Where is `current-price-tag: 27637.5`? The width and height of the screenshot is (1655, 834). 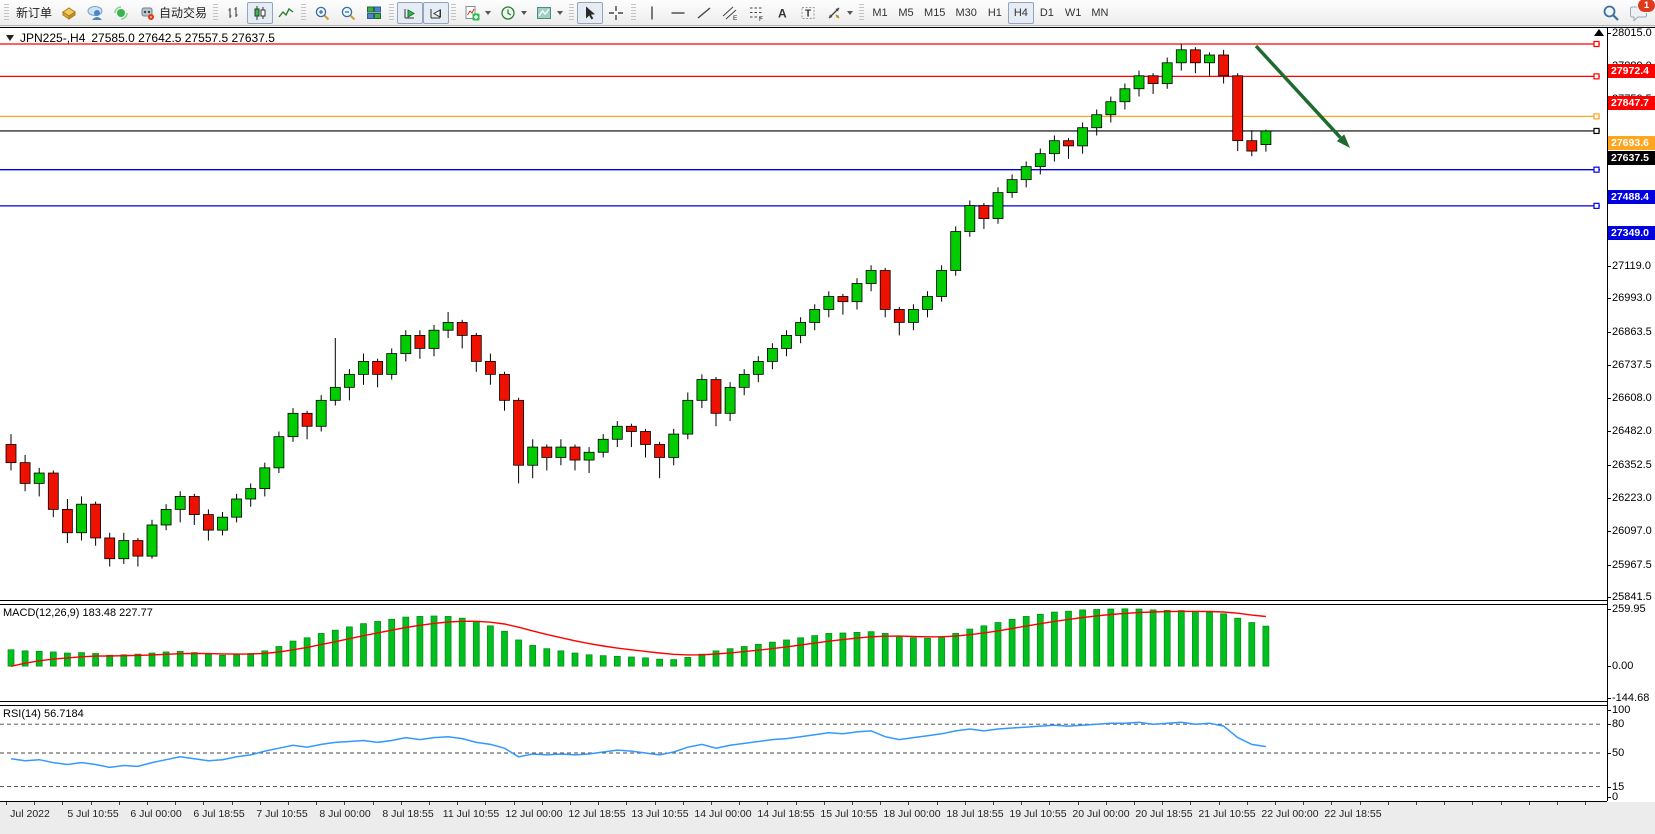
current-price-tag: 27637.5 is located at coordinates (1631, 157).